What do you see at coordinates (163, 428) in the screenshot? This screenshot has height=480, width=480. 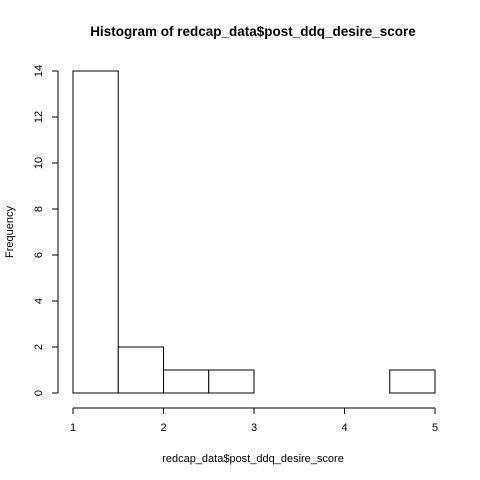 I see `x-tick-label-1: 2` at bounding box center [163, 428].